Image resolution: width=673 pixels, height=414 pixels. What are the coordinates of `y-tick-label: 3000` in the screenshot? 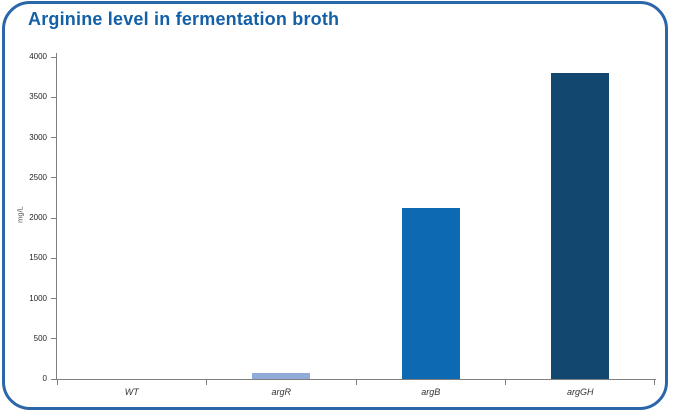 It's located at (38, 137).